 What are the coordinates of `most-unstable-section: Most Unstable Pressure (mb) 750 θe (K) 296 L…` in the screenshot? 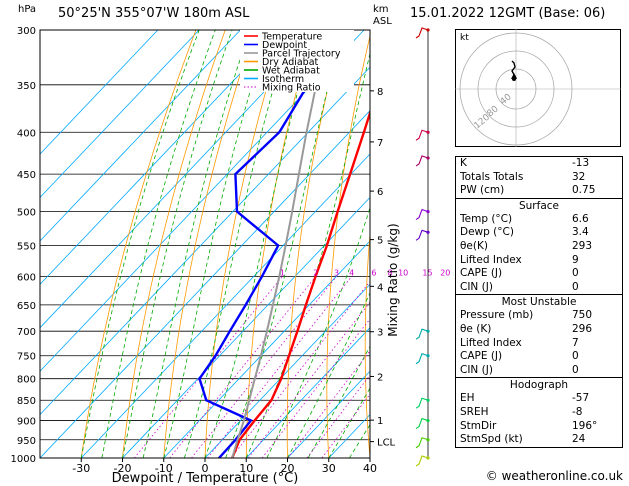 It's located at (539, 335).